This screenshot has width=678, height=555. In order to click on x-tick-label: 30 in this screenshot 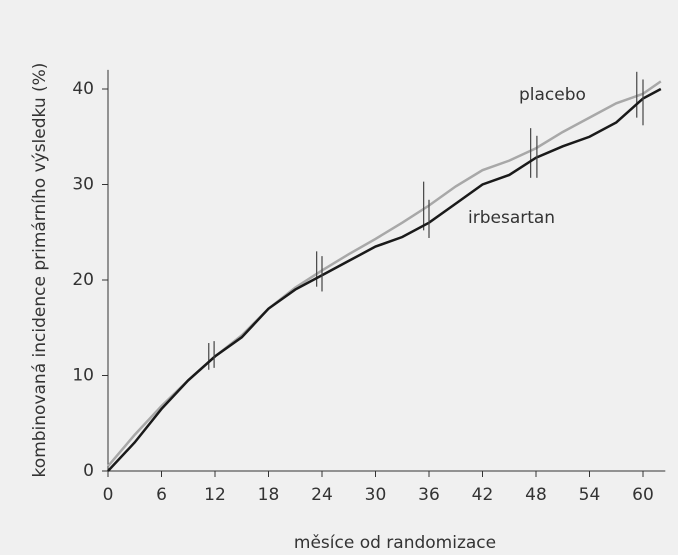, I will do `click(376, 495)`.